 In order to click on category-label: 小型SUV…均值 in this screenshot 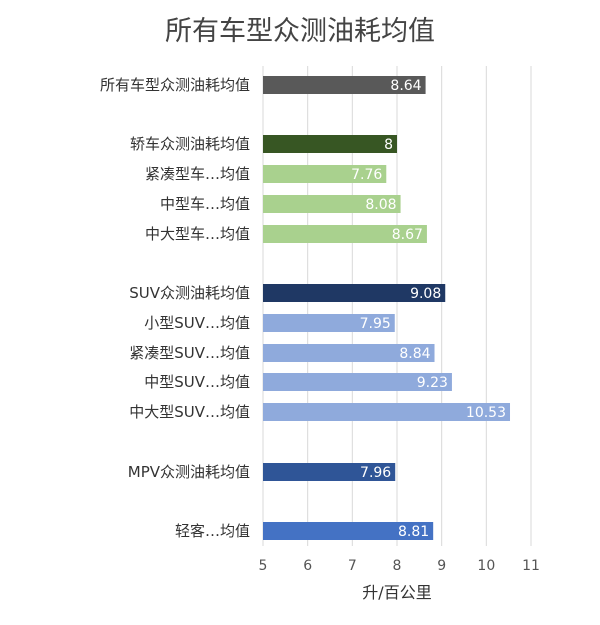, I will do `click(197, 323)`.